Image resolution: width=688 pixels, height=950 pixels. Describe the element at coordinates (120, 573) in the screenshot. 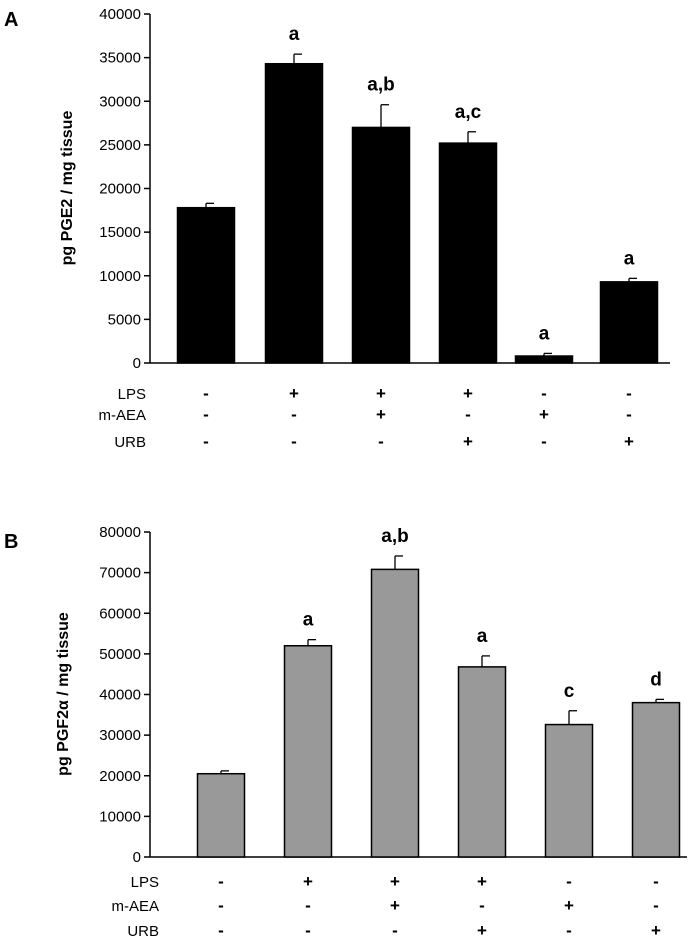

I see `y-tick-label: 70000` at that location.